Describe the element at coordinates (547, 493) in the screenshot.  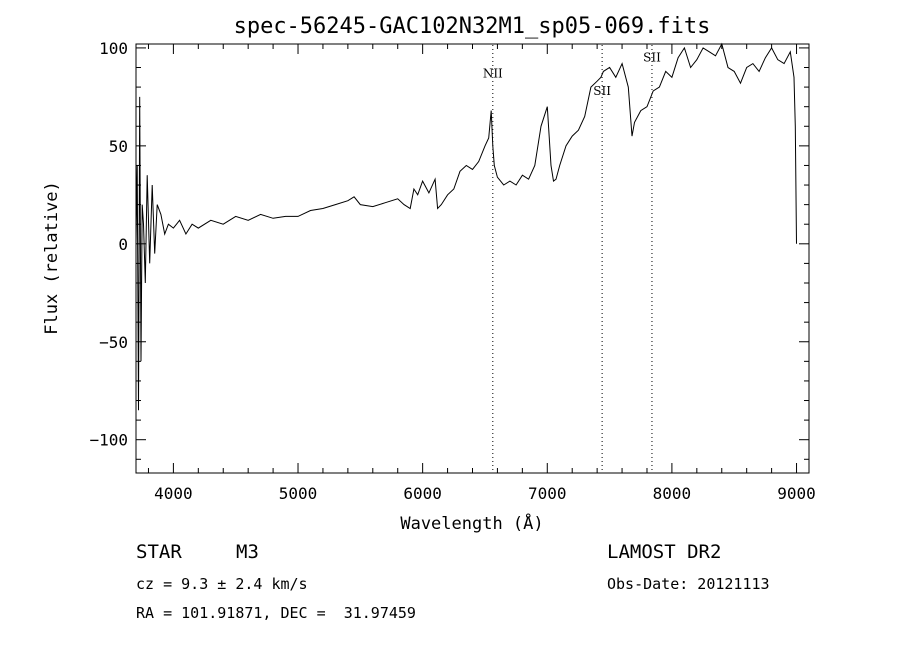
I see `x-tick-label: 7000` at that location.